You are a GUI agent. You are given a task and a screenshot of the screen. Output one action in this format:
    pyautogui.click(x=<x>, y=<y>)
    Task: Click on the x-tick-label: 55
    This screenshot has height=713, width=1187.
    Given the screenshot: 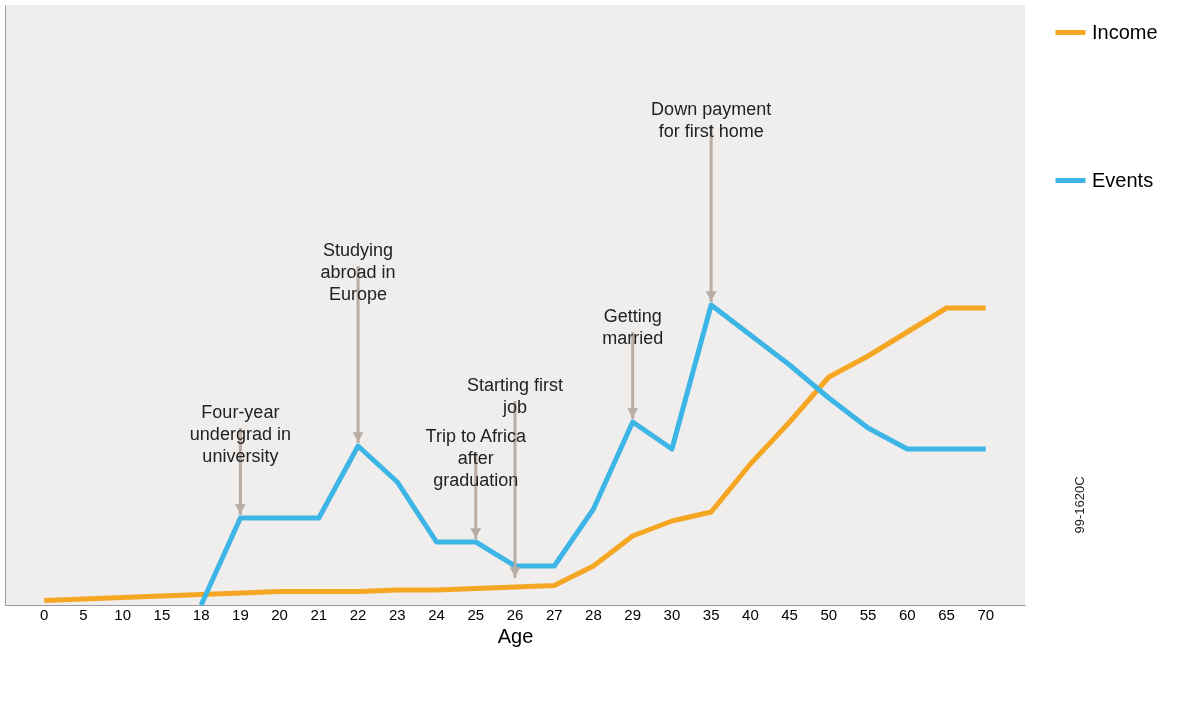 What is the action you would take?
    pyautogui.click(x=868, y=614)
    